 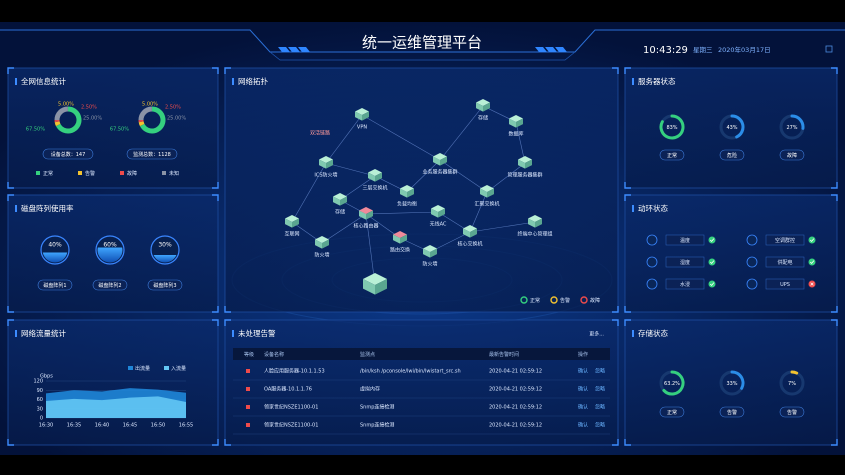 I want to click on gauge-status: 告警, so click(x=792, y=412).